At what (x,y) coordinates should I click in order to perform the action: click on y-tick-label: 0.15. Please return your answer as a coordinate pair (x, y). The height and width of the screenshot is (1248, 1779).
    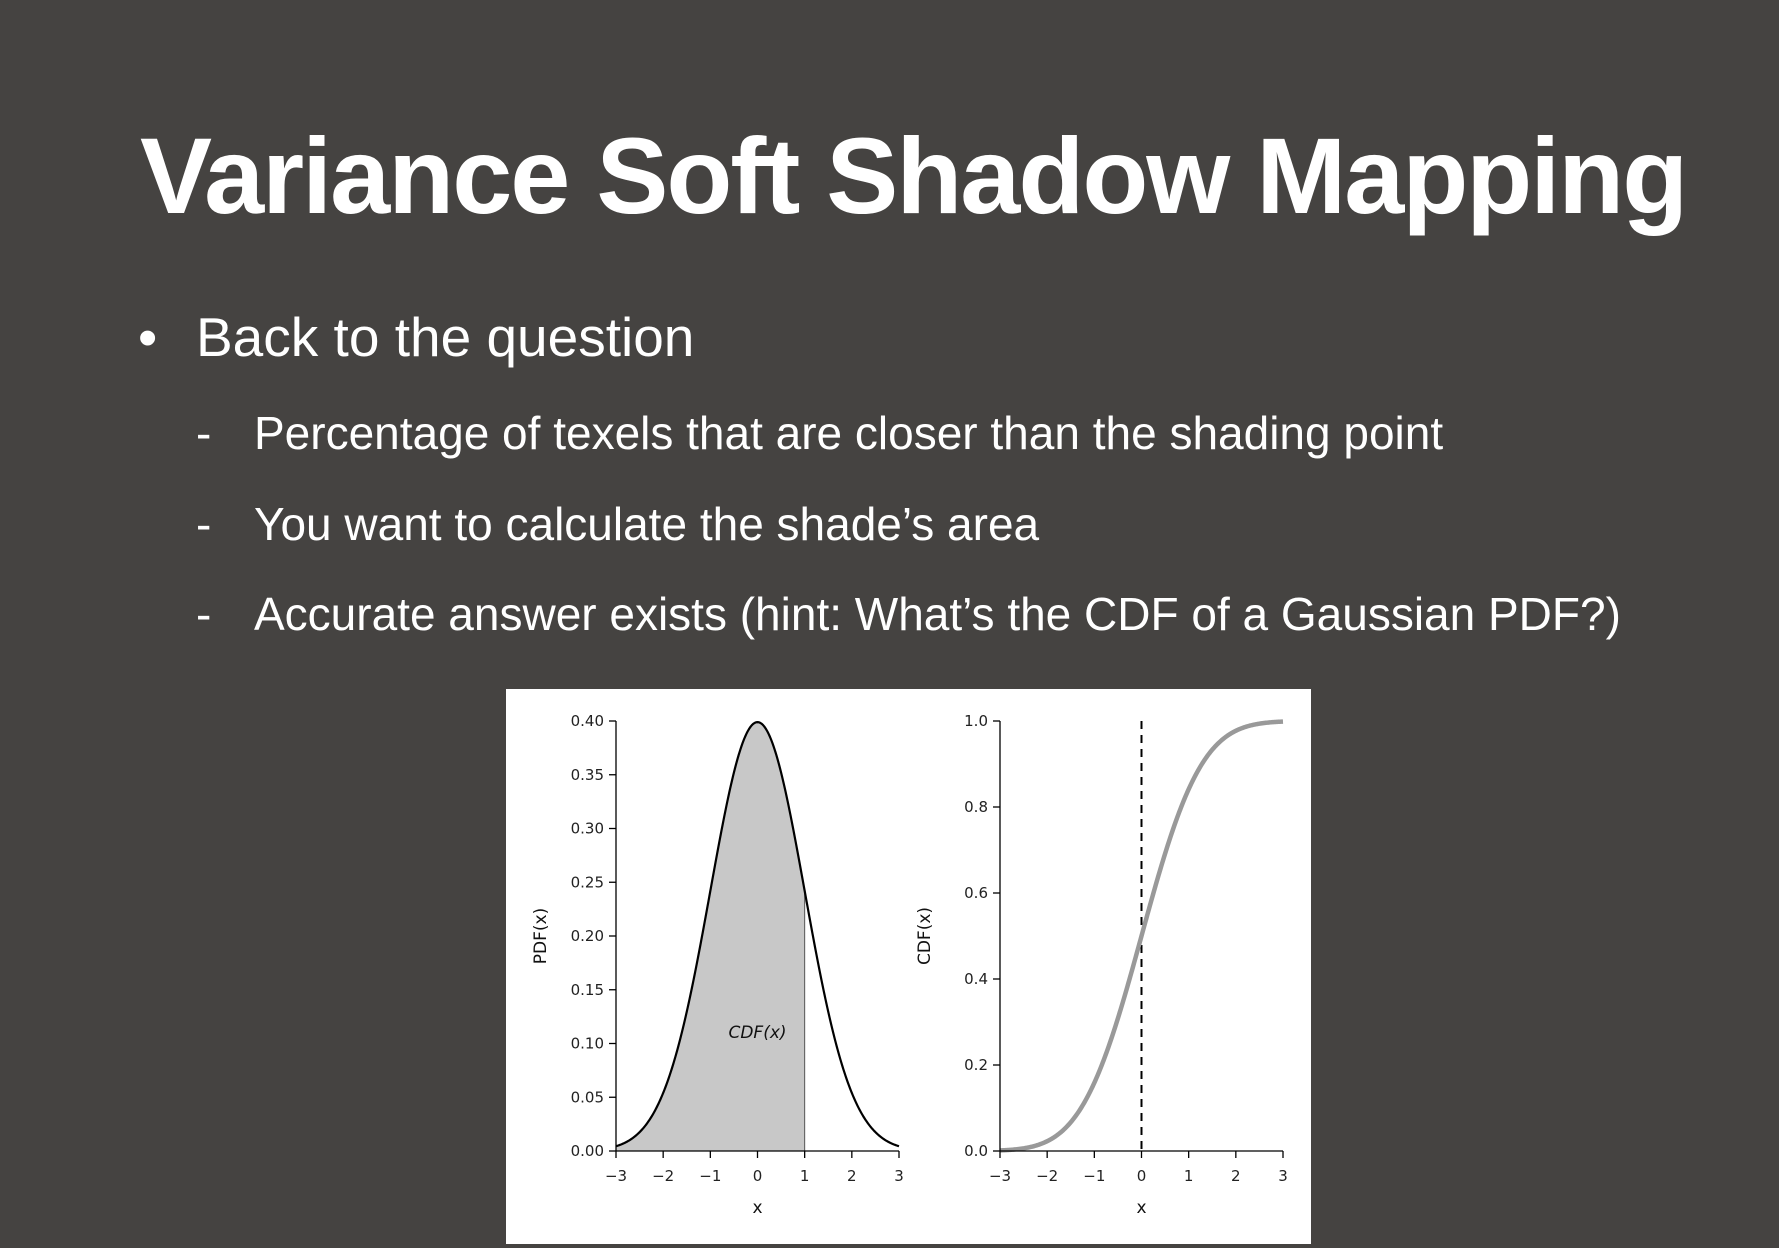
    Looking at the image, I should click on (587, 990).